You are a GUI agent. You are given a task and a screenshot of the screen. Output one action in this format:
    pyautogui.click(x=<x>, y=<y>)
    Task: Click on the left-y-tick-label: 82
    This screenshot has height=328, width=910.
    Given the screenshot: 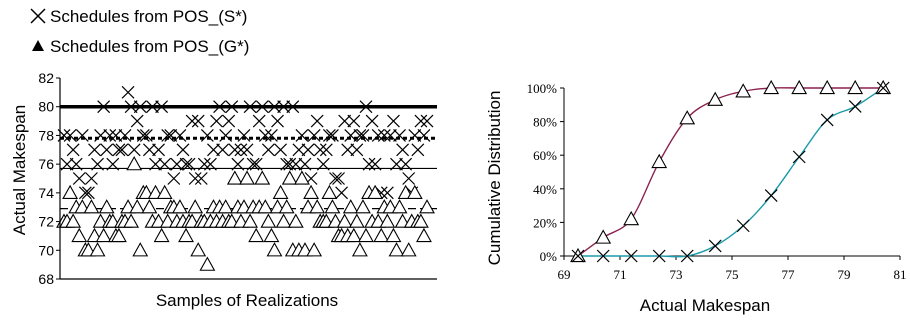 What is the action you would take?
    pyautogui.click(x=46, y=78)
    